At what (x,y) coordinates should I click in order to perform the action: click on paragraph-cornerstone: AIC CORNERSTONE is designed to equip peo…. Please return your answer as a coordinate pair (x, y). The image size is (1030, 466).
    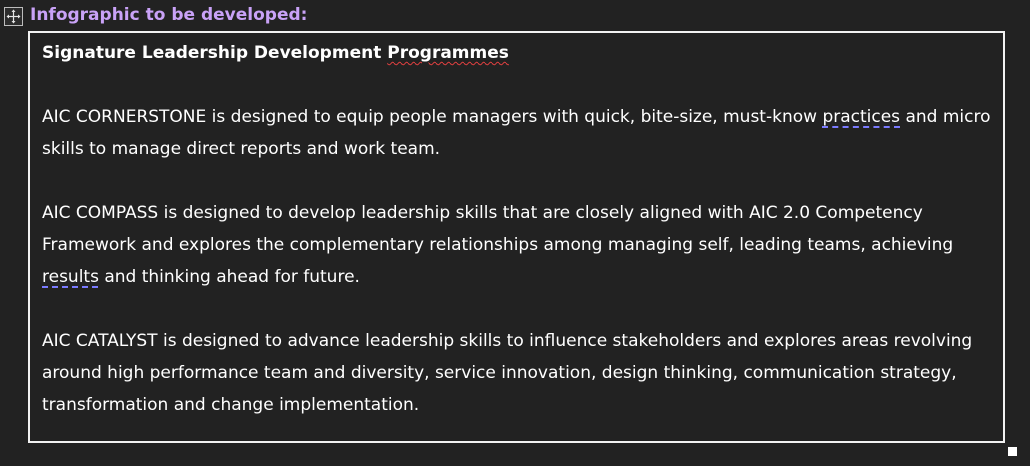
    Looking at the image, I should click on (516, 133).